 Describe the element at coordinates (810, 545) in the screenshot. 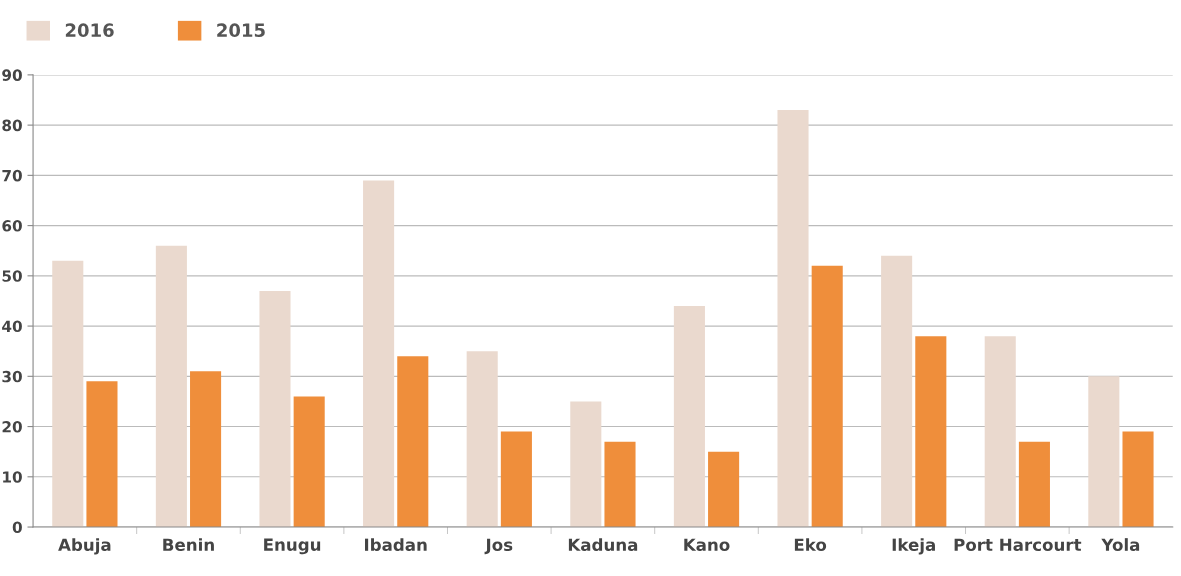

I see `x-tick-label: Eko` at that location.